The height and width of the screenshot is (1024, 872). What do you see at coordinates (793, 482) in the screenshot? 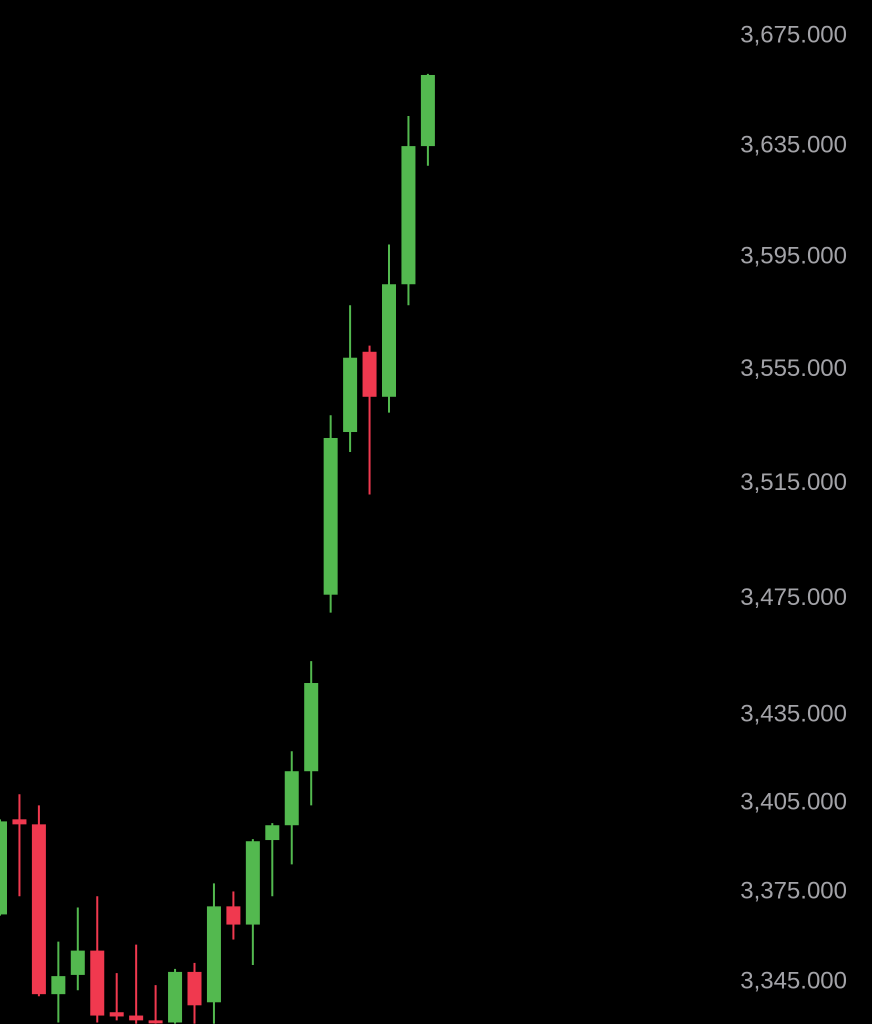
I see `y-tick-label: 3,515.000` at bounding box center [793, 482].